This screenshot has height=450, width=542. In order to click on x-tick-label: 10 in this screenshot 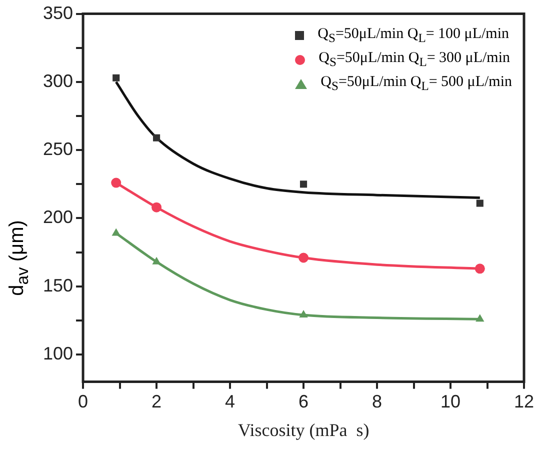, I will do `click(450, 402)`.